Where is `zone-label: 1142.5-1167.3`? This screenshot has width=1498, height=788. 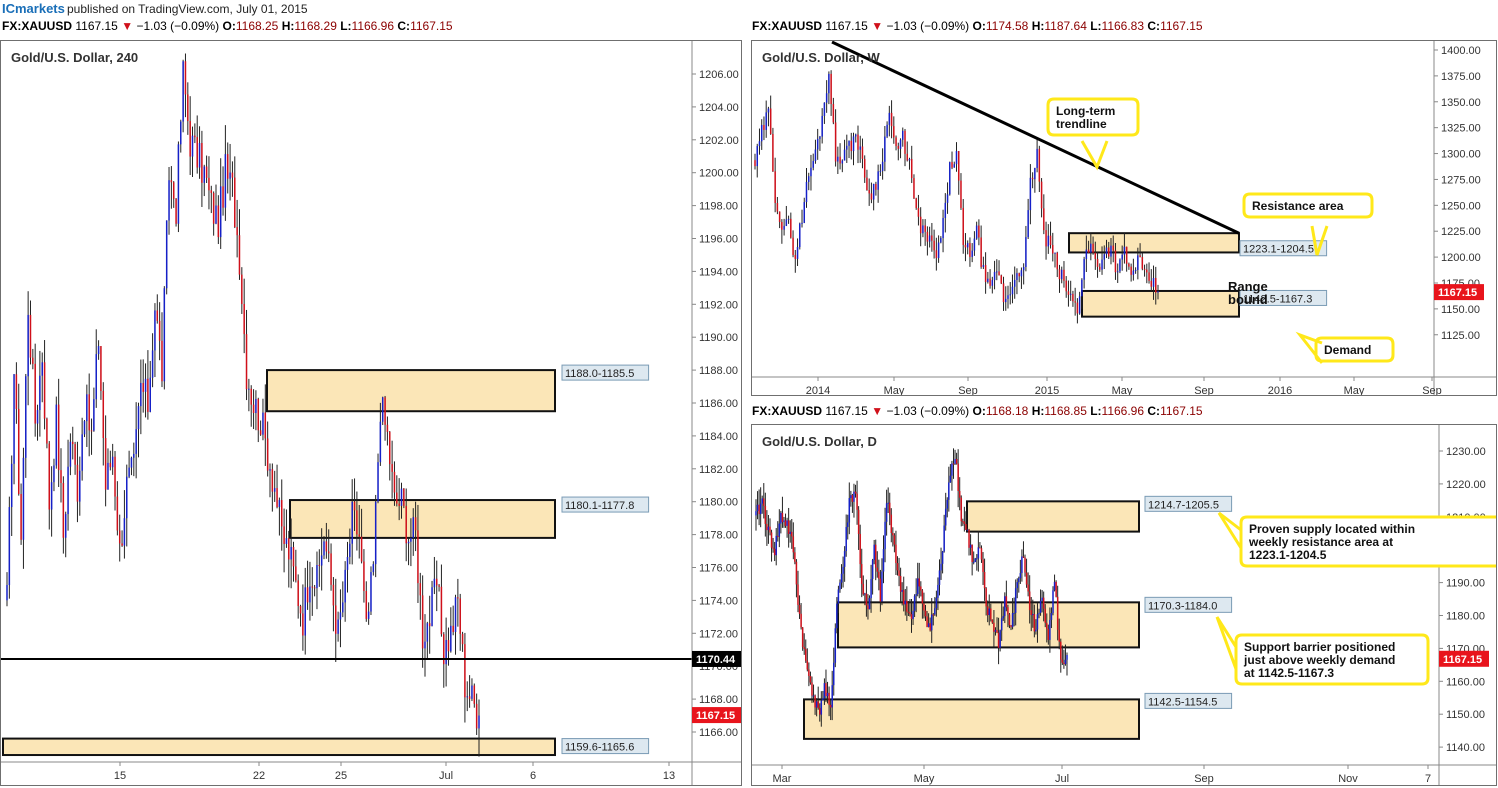 zone-label: 1142.5-1167.3 is located at coordinates (1277, 299).